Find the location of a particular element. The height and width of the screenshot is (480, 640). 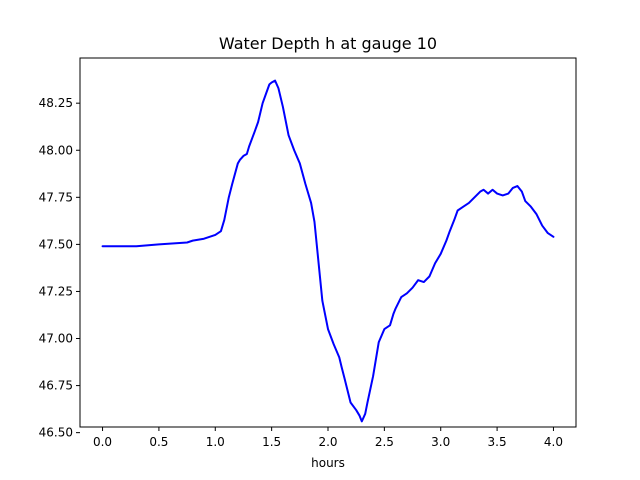

y-tick-label: 47.50 is located at coordinates (56, 244).